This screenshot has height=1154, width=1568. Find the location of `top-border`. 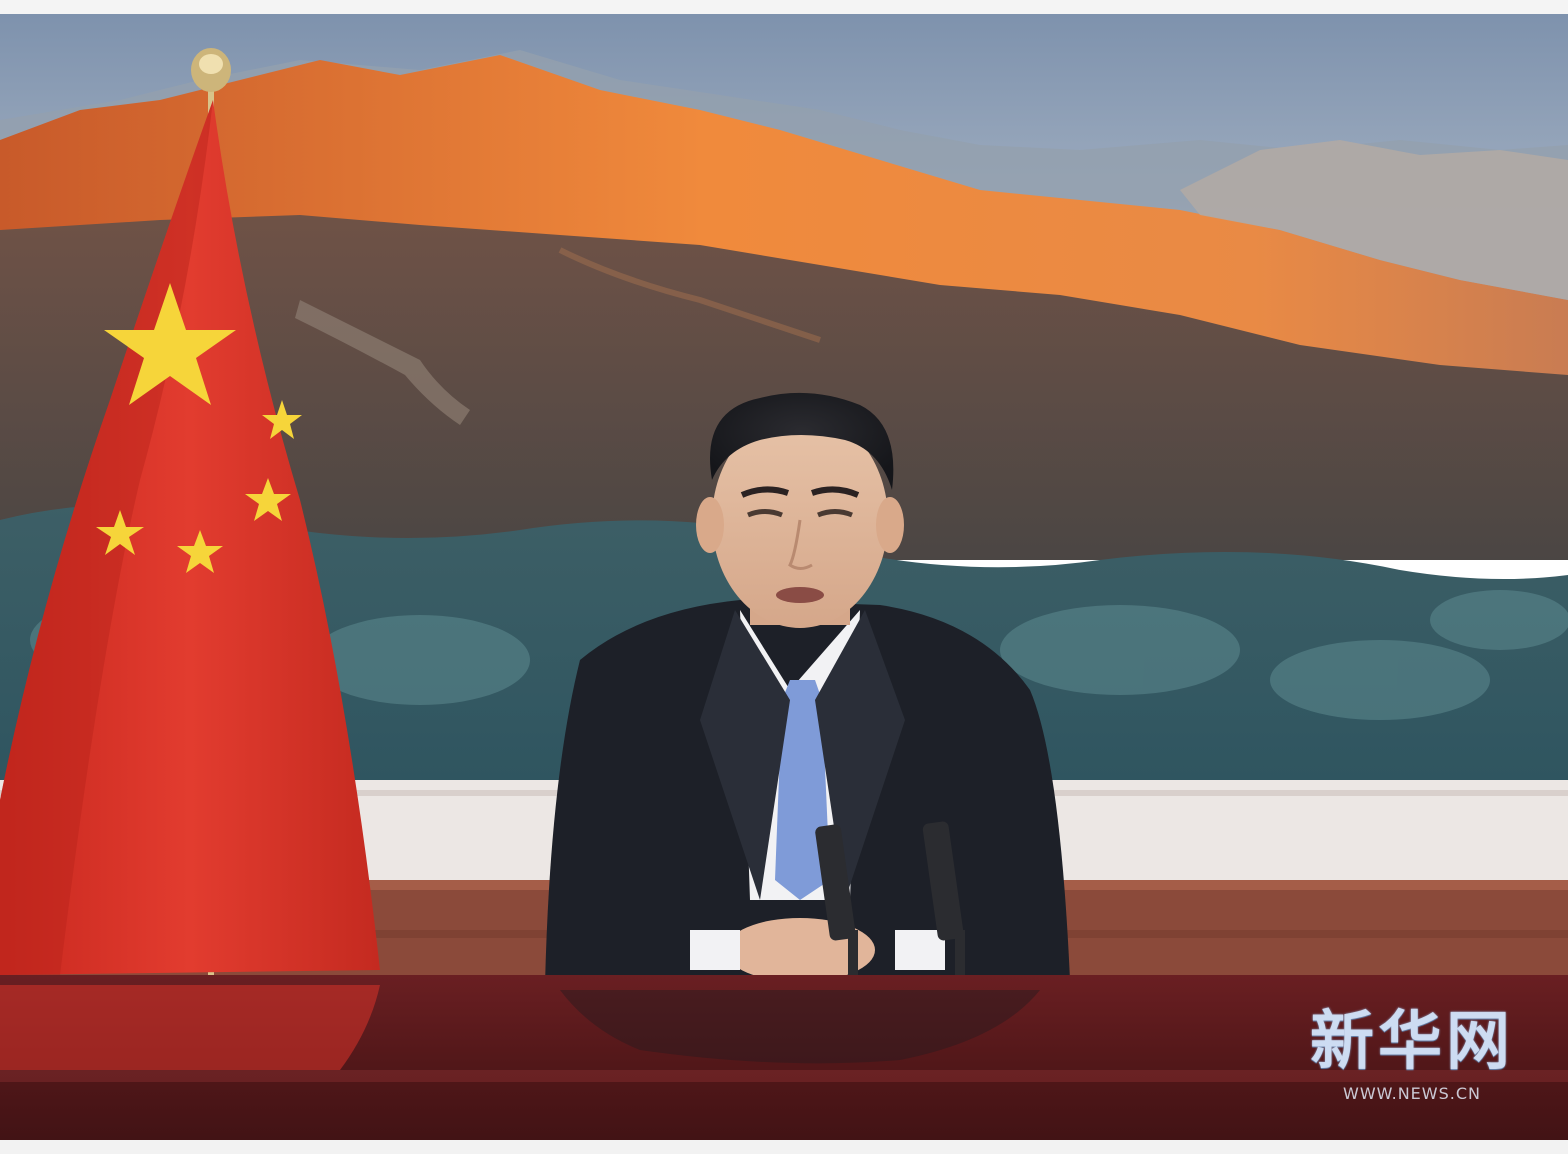

top-border is located at coordinates (784, 7).